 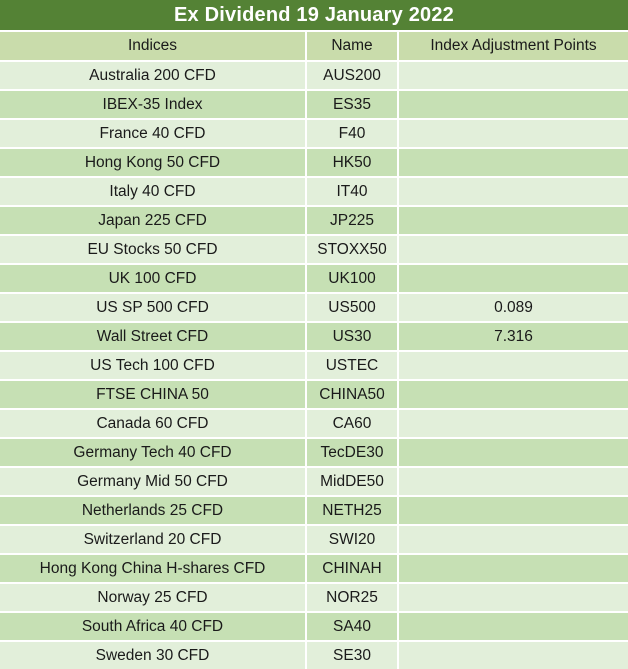 I want to click on cell-indices-row-4: Hong Kong 50 CFD, so click(x=152, y=162).